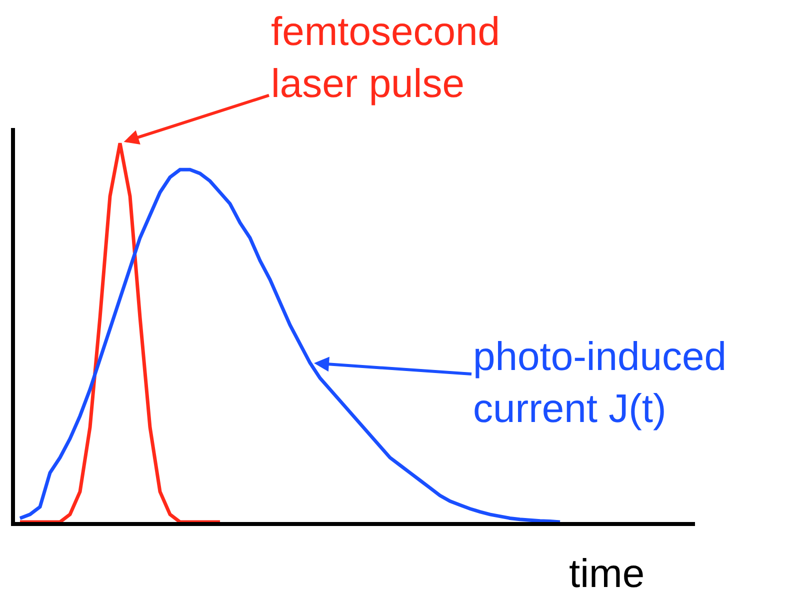 This screenshot has width=810, height=603. Describe the element at coordinates (385, 58) in the screenshot. I see `text: femtosecond laser pulse` at that location.